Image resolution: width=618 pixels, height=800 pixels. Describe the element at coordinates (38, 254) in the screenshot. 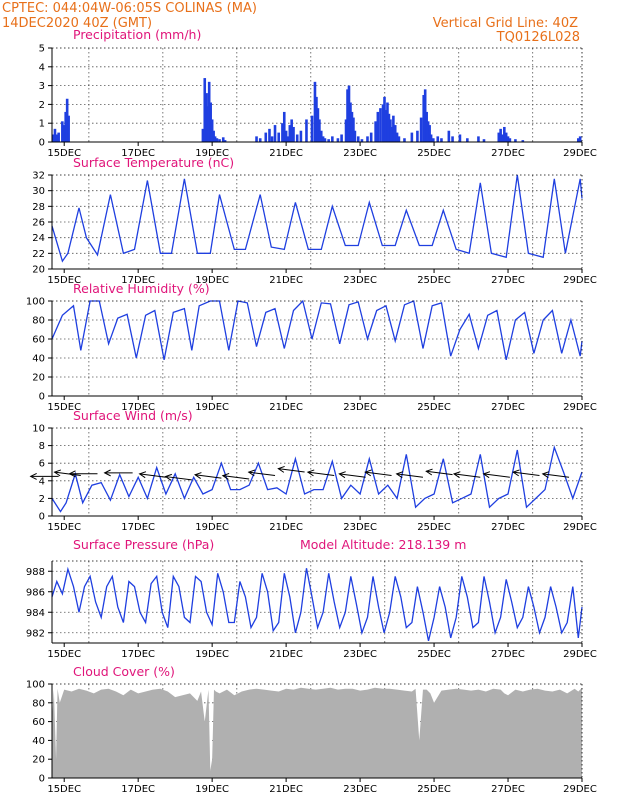

I see `y-tick-label: 22` at that location.